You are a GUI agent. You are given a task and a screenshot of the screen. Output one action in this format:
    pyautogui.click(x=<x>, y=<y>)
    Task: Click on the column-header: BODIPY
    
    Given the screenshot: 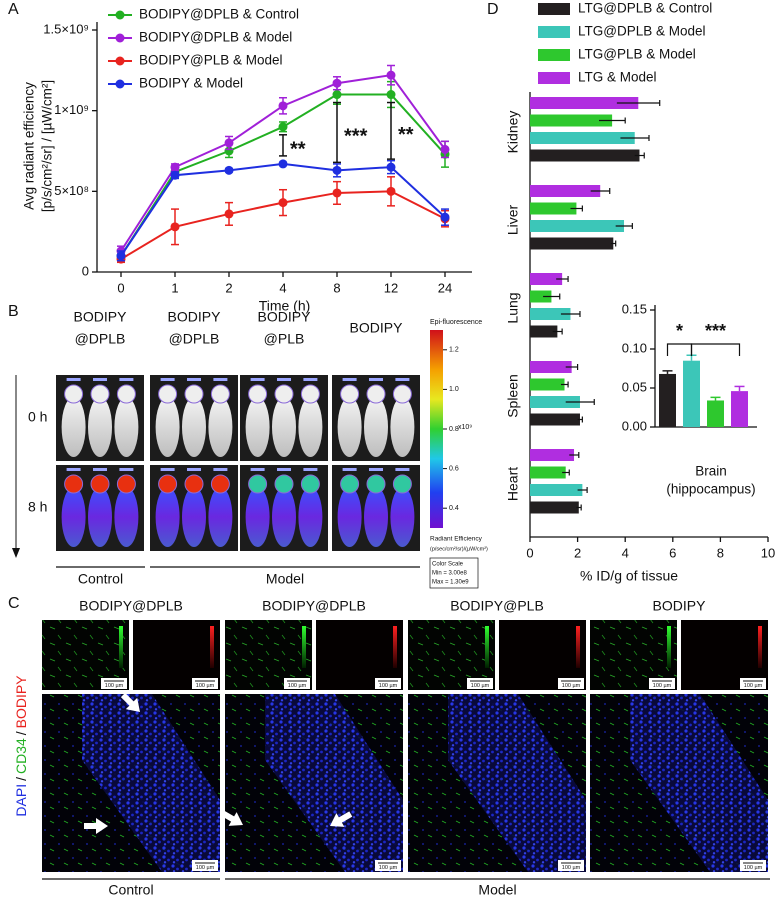 What is the action you would take?
    pyautogui.click(x=377, y=328)
    